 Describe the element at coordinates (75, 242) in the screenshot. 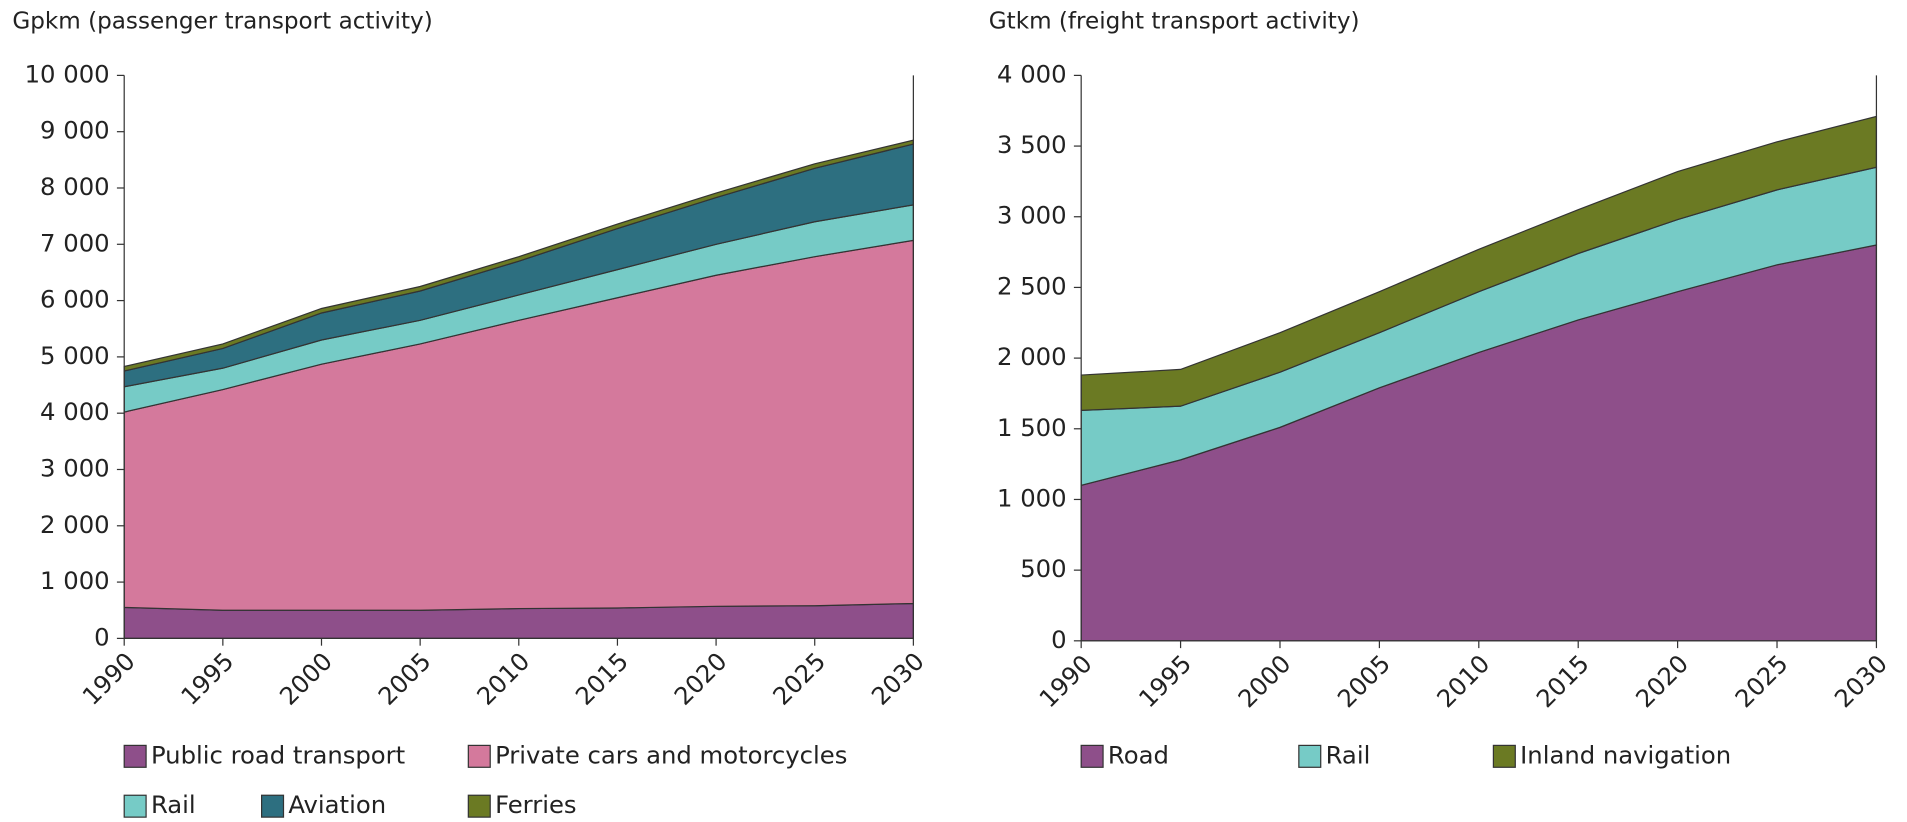

I see `y-tick-label: 7 000` at that location.